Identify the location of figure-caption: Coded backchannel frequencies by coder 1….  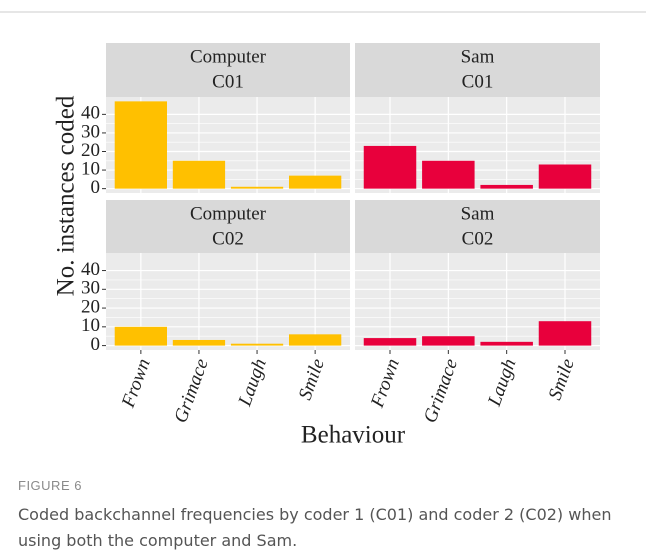
(315, 527).